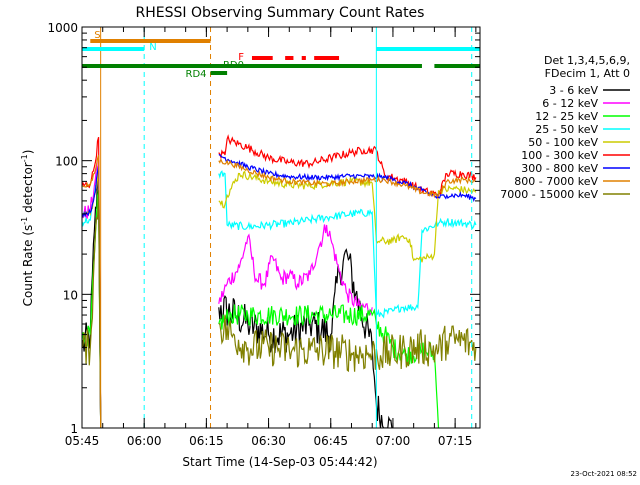 Image resolution: width=640 pixels, height=485 pixels. I want to click on legend-entry: 6 - 12 keV, so click(586, 103).